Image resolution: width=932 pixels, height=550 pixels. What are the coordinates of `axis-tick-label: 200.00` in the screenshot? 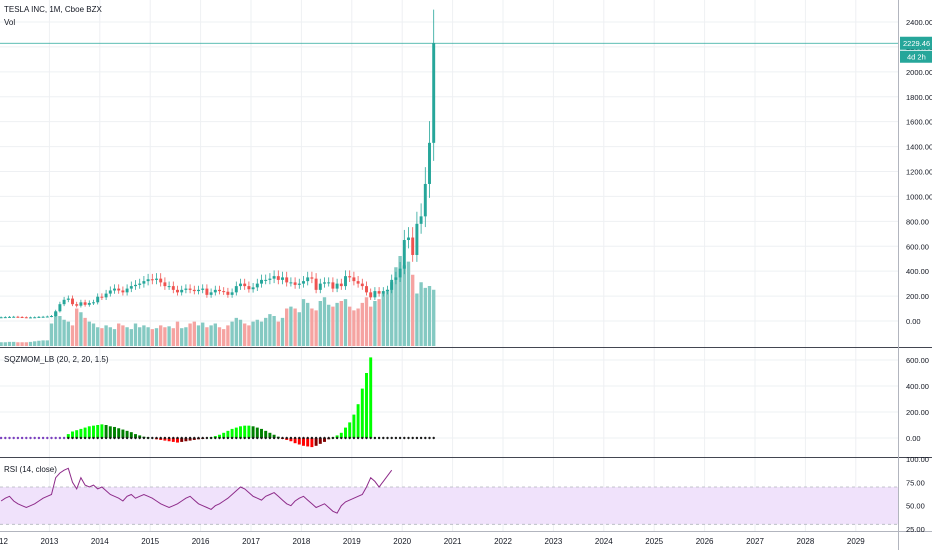 It's located at (917, 412).